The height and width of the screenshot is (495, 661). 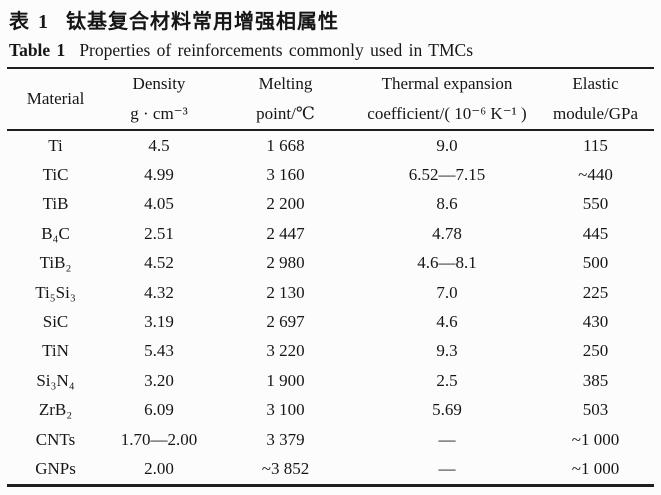 What do you see at coordinates (330, 204) in the screenshot?
I see `table-row-tib: TiB 4.05 2 200 8.6 550` at bounding box center [330, 204].